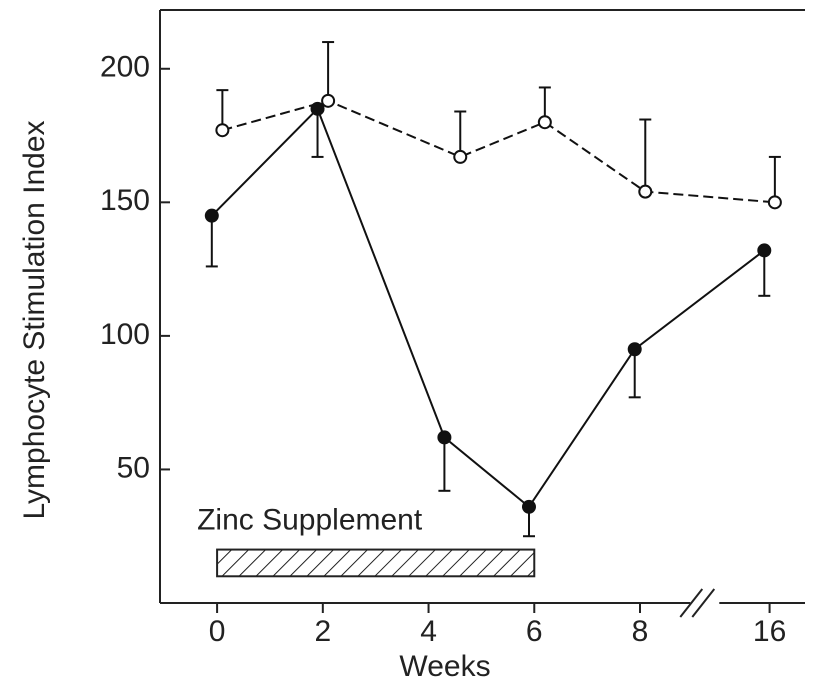 The height and width of the screenshot is (695, 814). What do you see at coordinates (444, 666) in the screenshot?
I see `x-axis-label: Weeks` at bounding box center [444, 666].